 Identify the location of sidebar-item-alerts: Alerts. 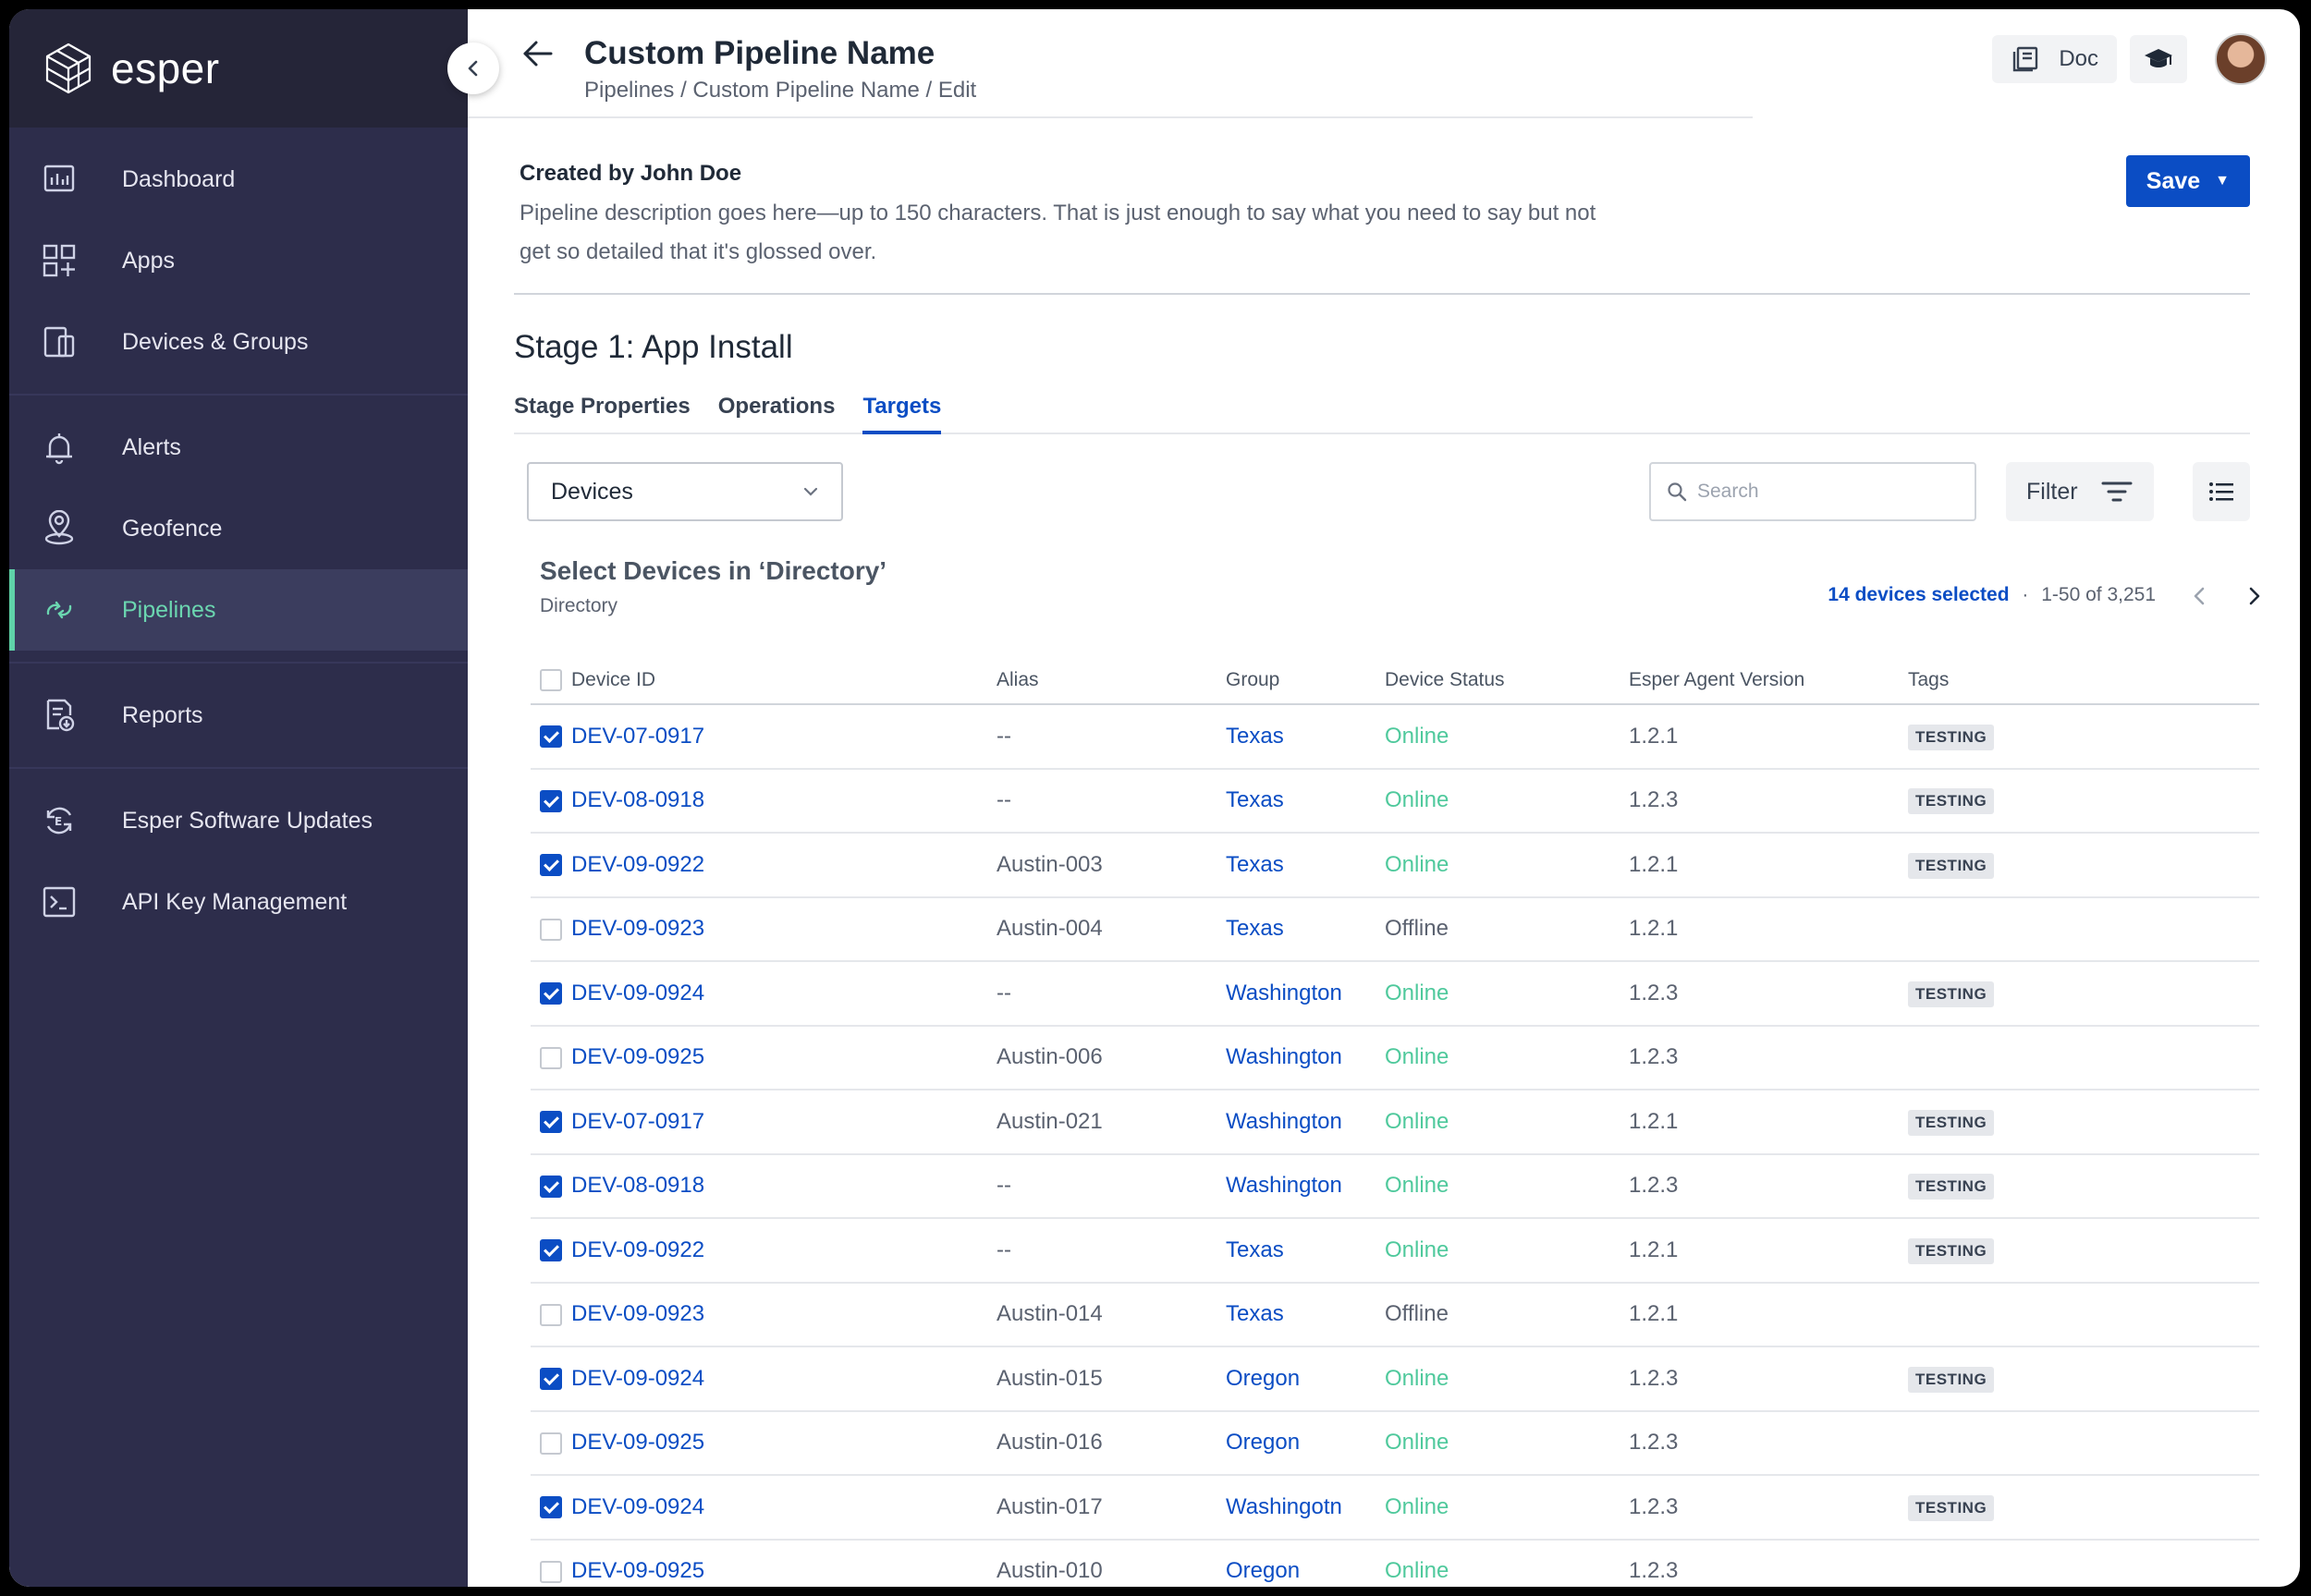
(238, 447).